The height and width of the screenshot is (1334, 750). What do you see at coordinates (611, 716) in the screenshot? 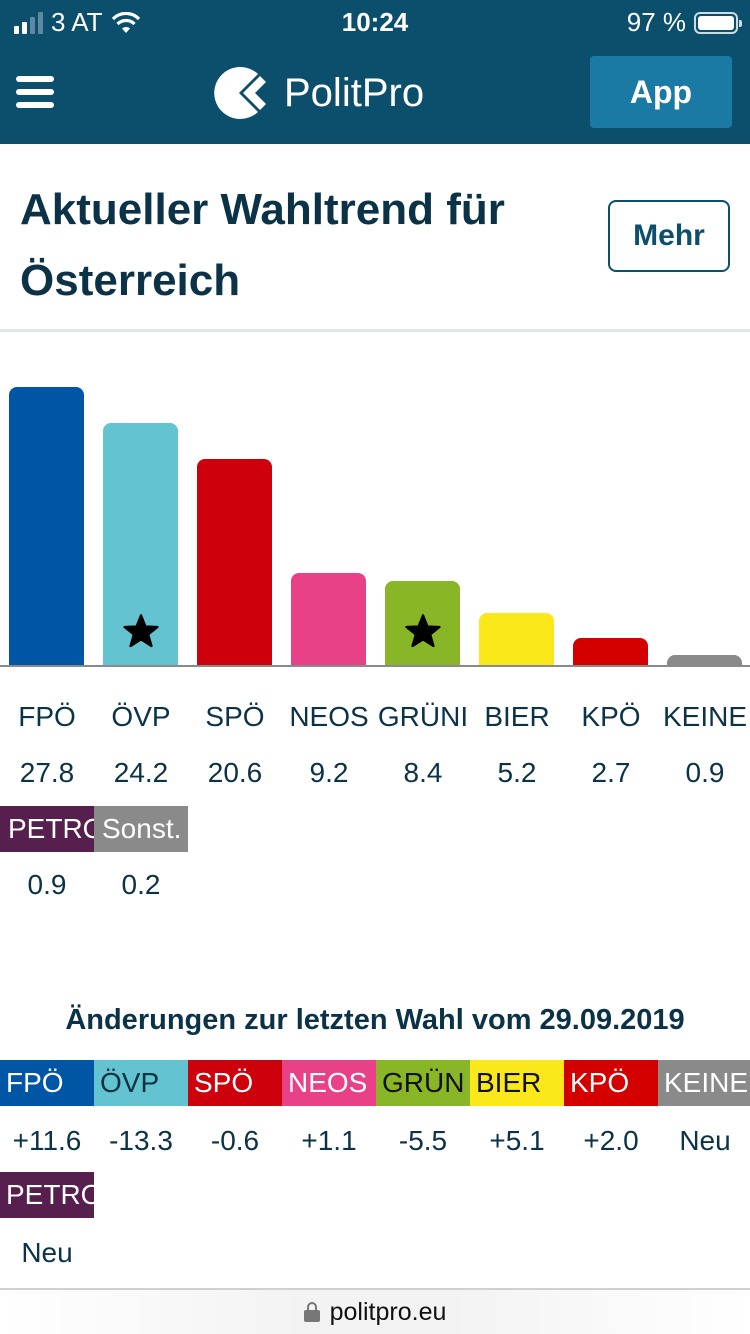
I see `party-label: KPÖ` at bounding box center [611, 716].